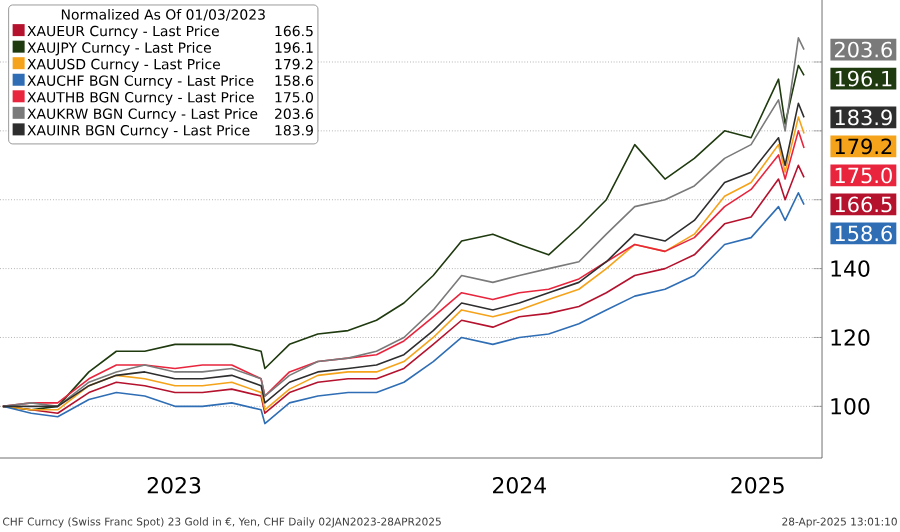 This screenshot has height=532, width=900. Describe the element at coordinates (174, 485) in the screenshot. I see `x-tick-label: 2023` at that location.